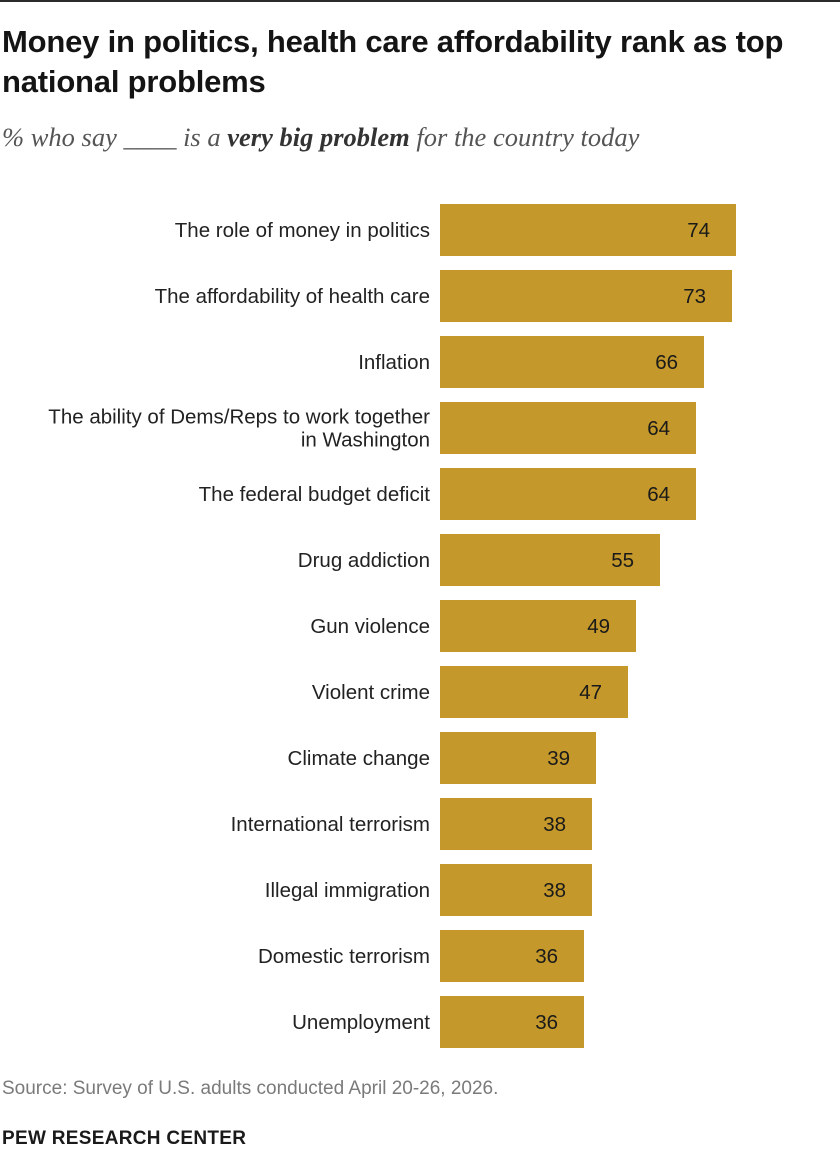 The image size is (840, 1172). I want to click on category-label: Inflation, so click(394, 362).